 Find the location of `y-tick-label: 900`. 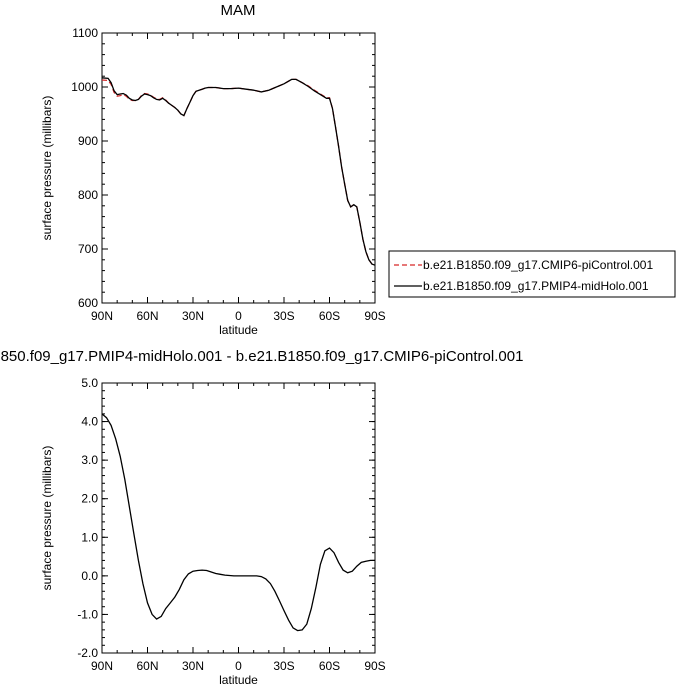

y-tick-label: 900 is located at coordinates (88, 141).